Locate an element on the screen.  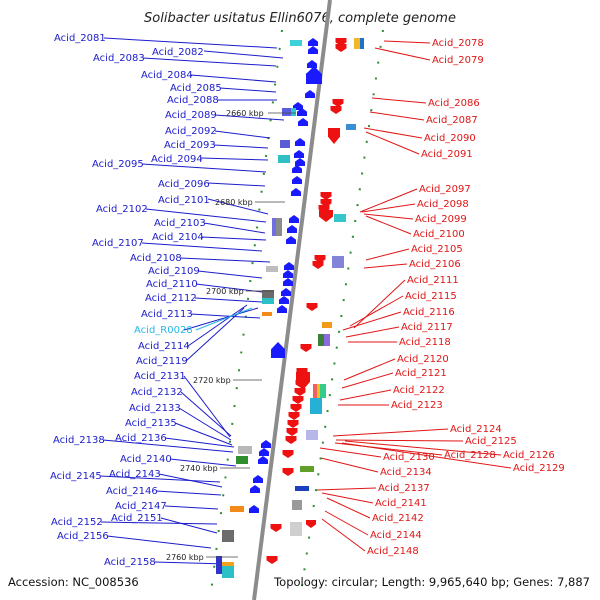
gene-label: Acid_2087 is located at coordinates (452, 120).